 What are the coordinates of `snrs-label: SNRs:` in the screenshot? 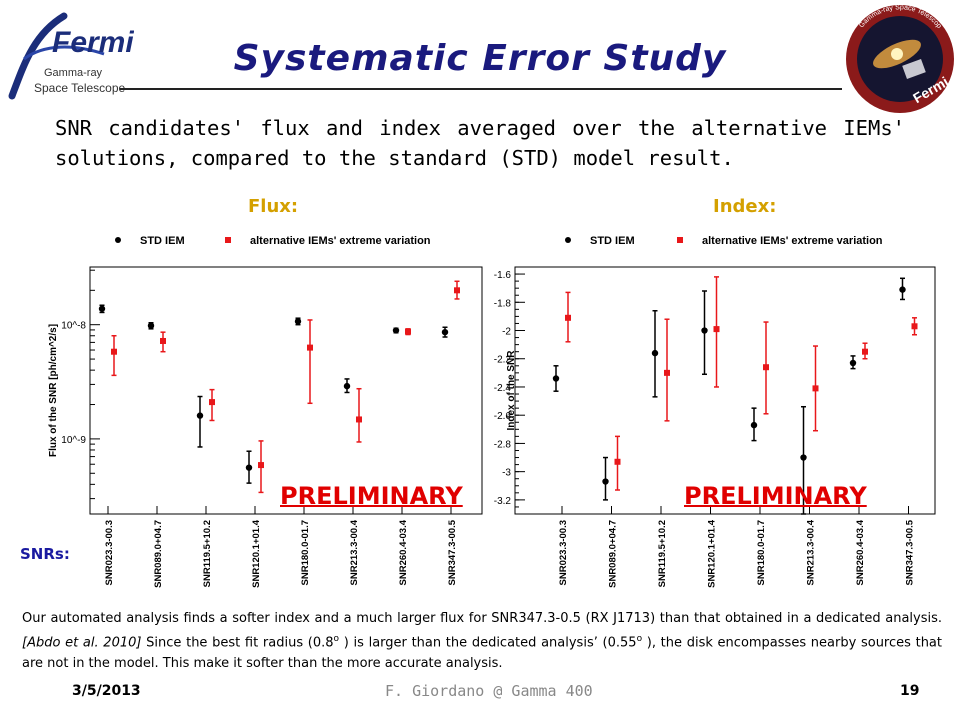 It's located at (45, 554).